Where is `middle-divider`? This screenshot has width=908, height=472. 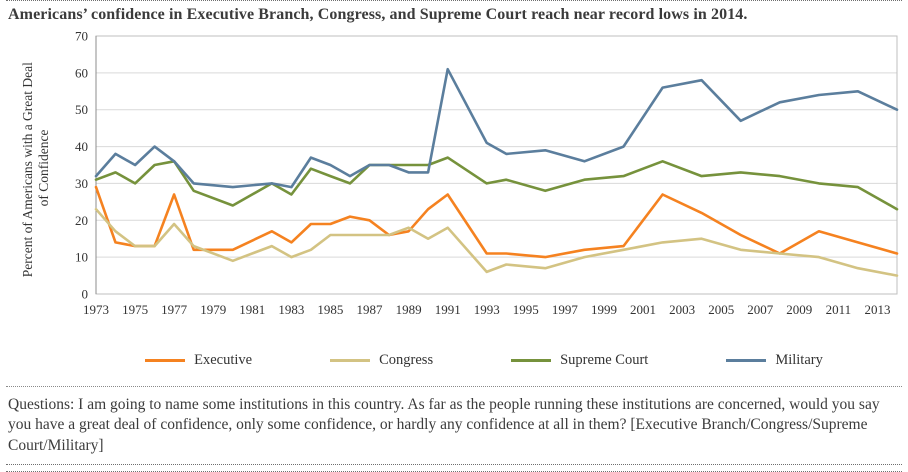 middle-divider is located at coordinates (454, 386).